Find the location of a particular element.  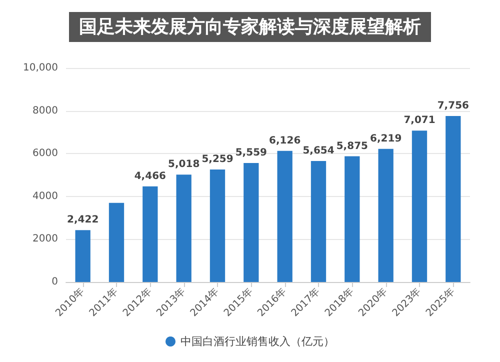

data-label: 5,875 is located at coordinates (352, 146).